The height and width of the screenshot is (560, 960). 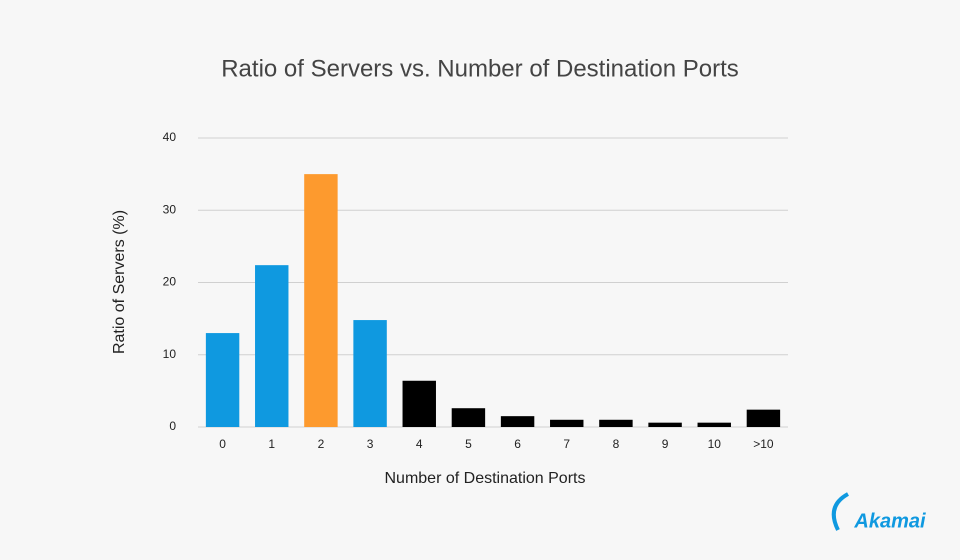 What do you see at coordinates (170, 354) in the screenshot?
I see `y-tick-label: 10` at bounding box center [170, 354].